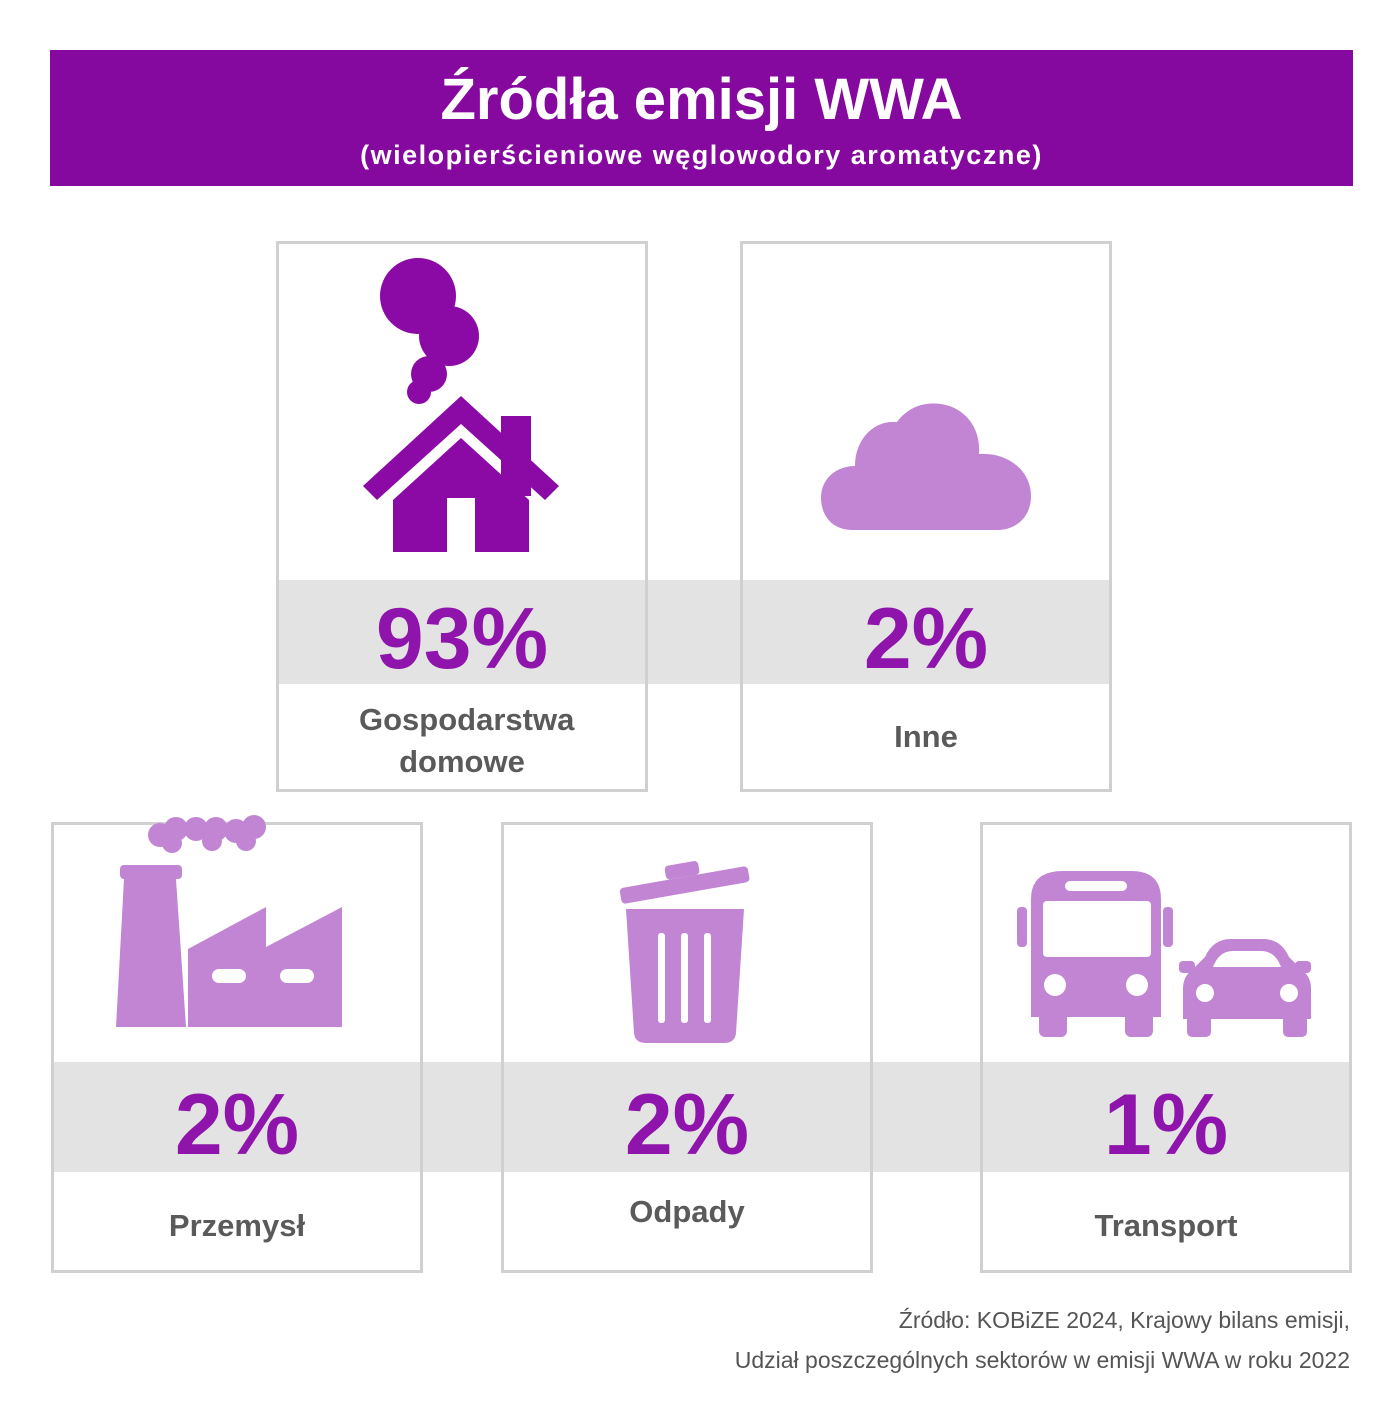  I want to click on page-title: Źródła emisji WWA, so click(701, 99).